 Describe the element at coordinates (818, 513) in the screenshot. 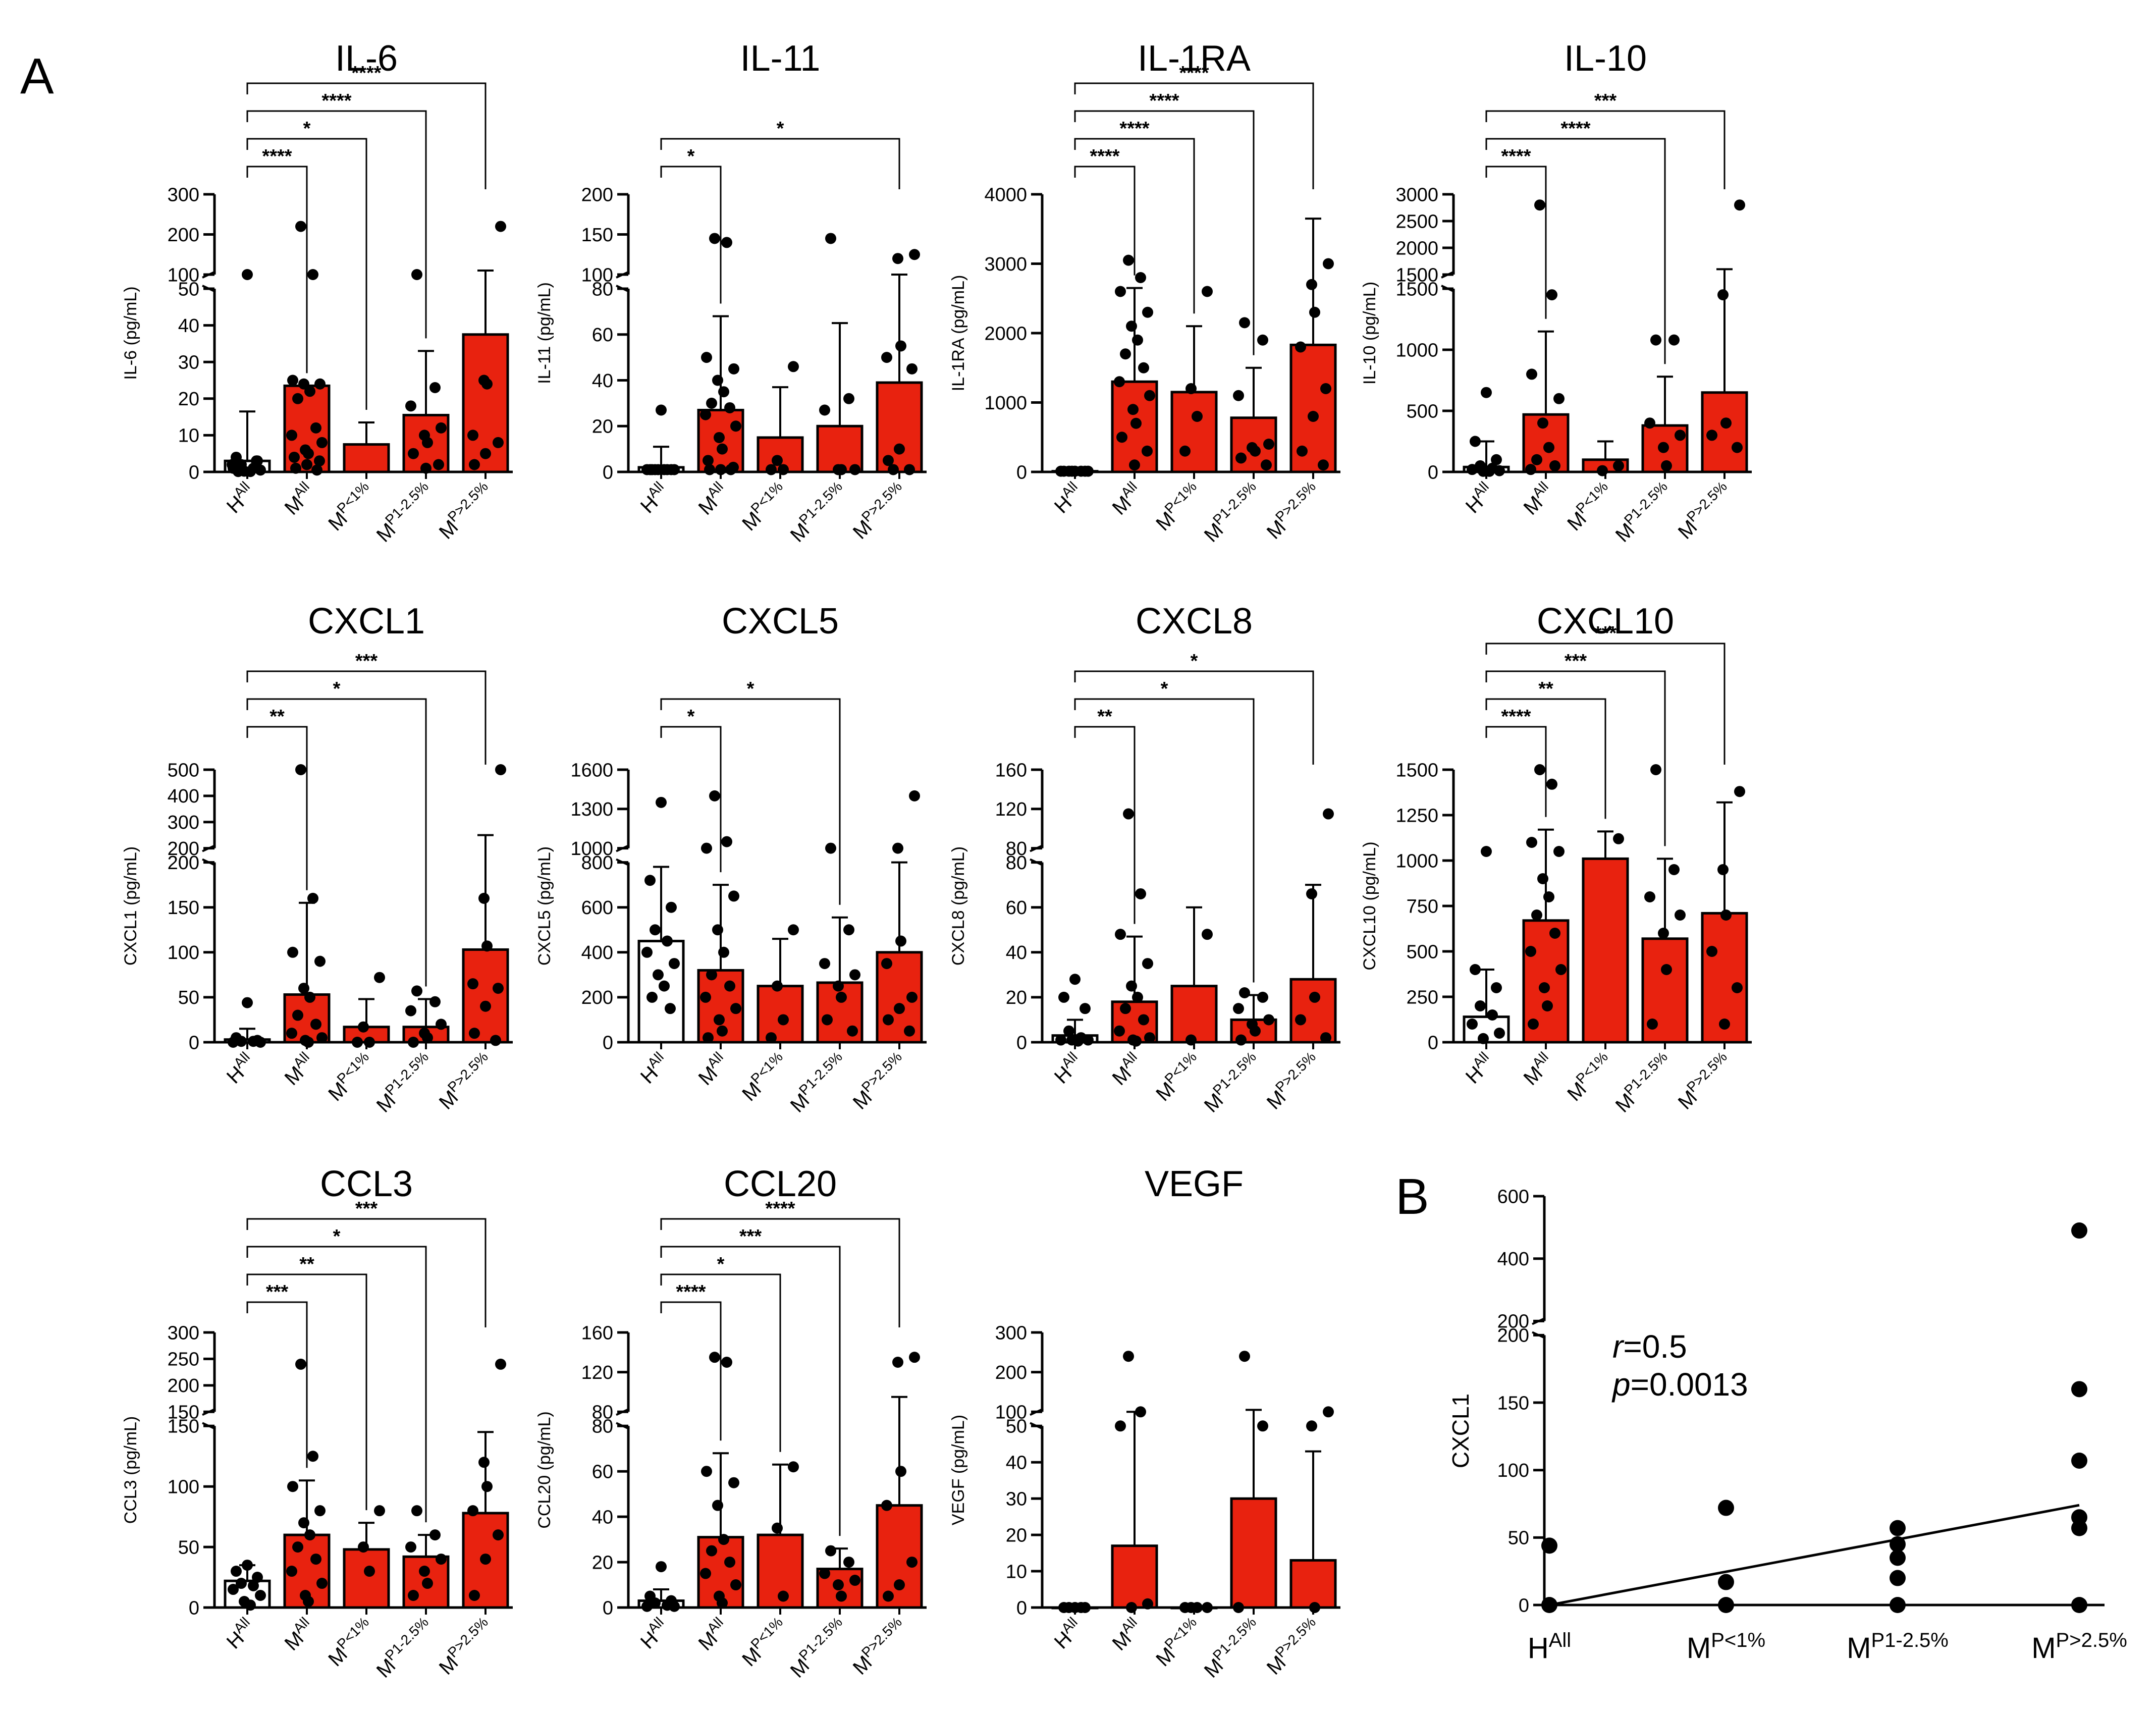

I see `chart-x-tick-label: MP1-2.5%` at that location.